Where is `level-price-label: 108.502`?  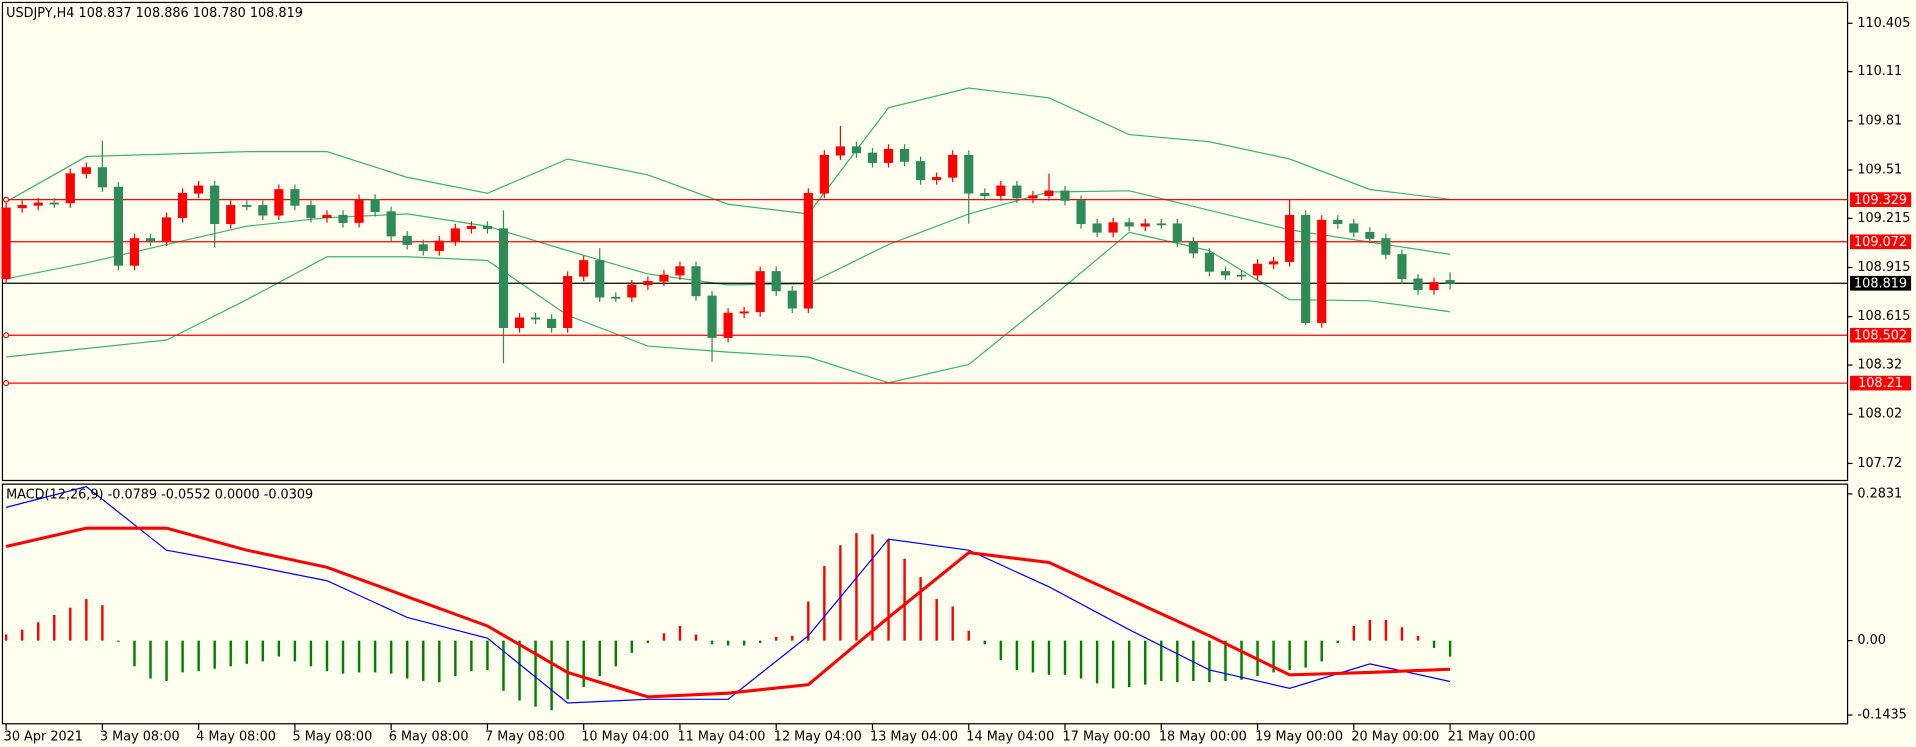 level-price-label: 108.502 is located at coordinates (1880, 335).